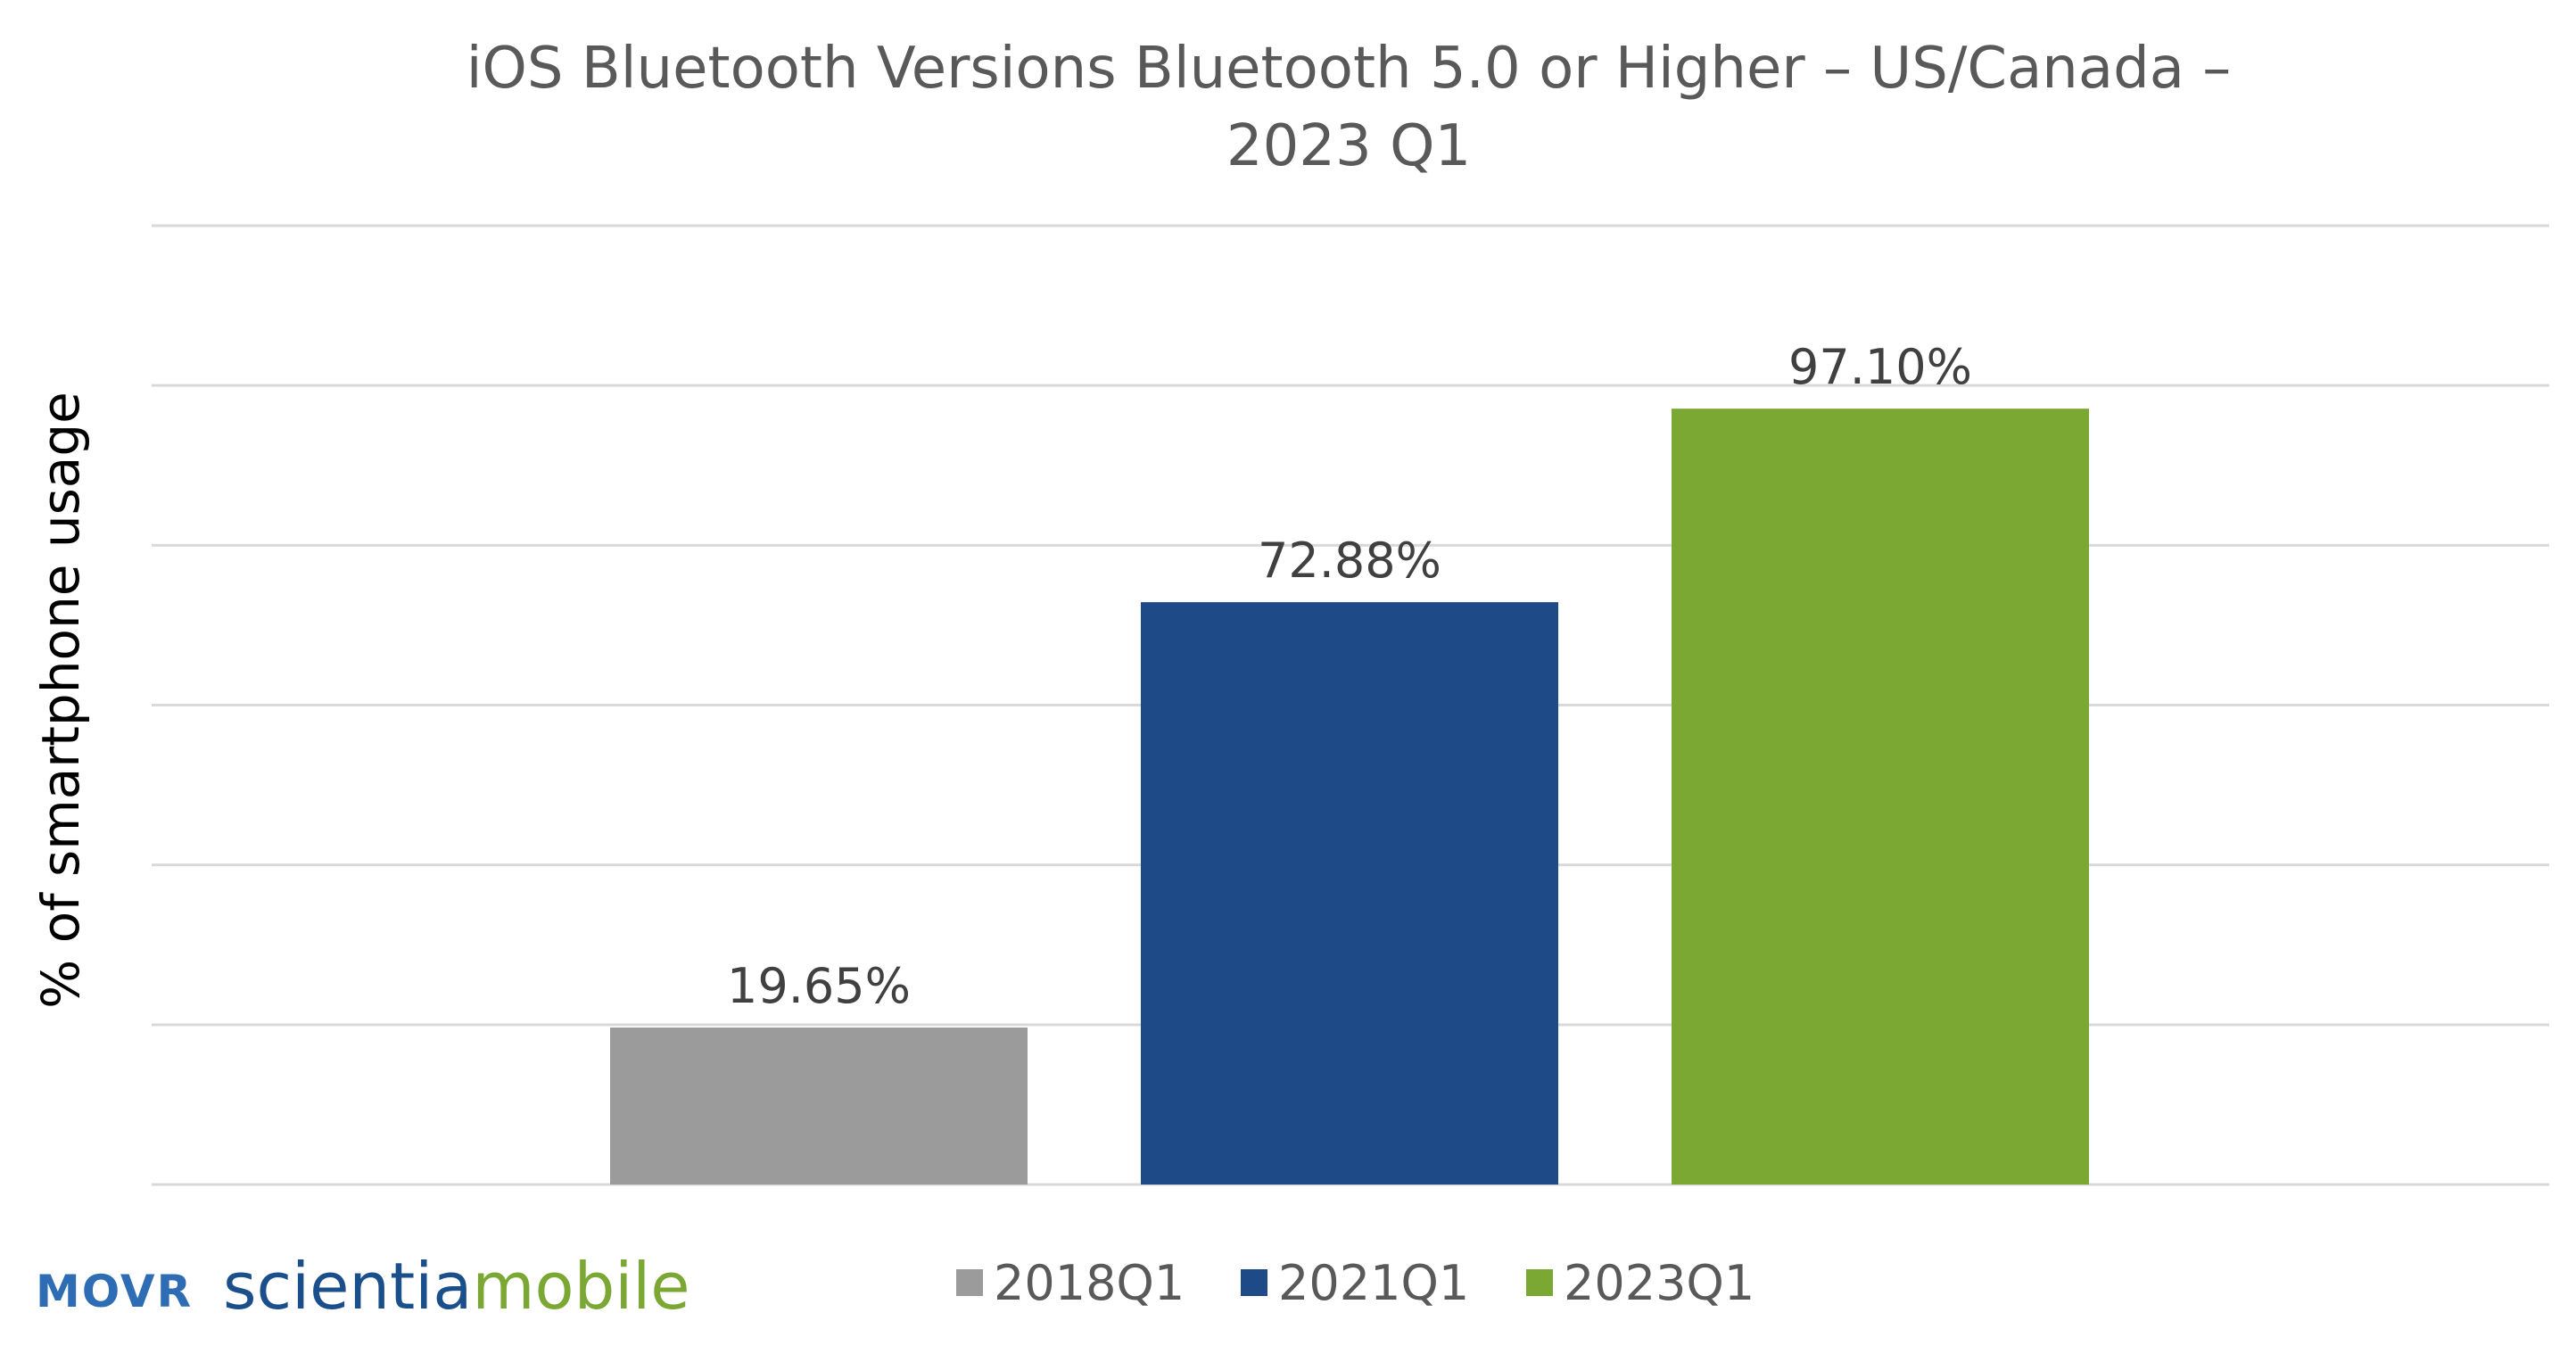 The height and width of the screenshot is (1354, 2576). I want to click on logo-scientia: scientia, so click(348, 1286).